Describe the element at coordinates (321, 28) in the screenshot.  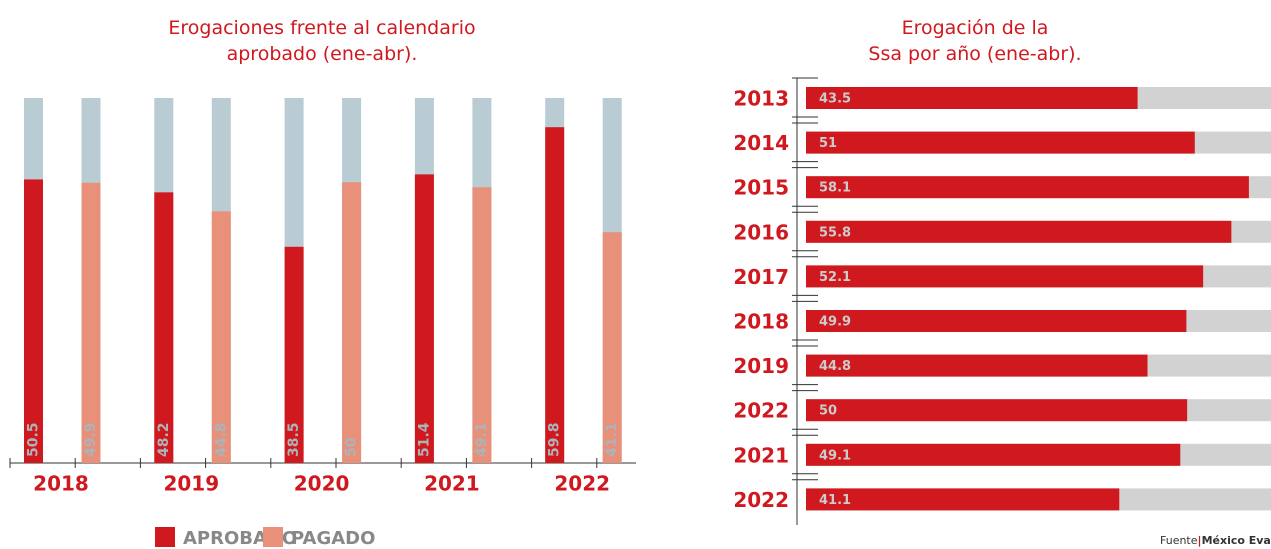
I see `title-line: Erogaciones frente al calendario` at that location.